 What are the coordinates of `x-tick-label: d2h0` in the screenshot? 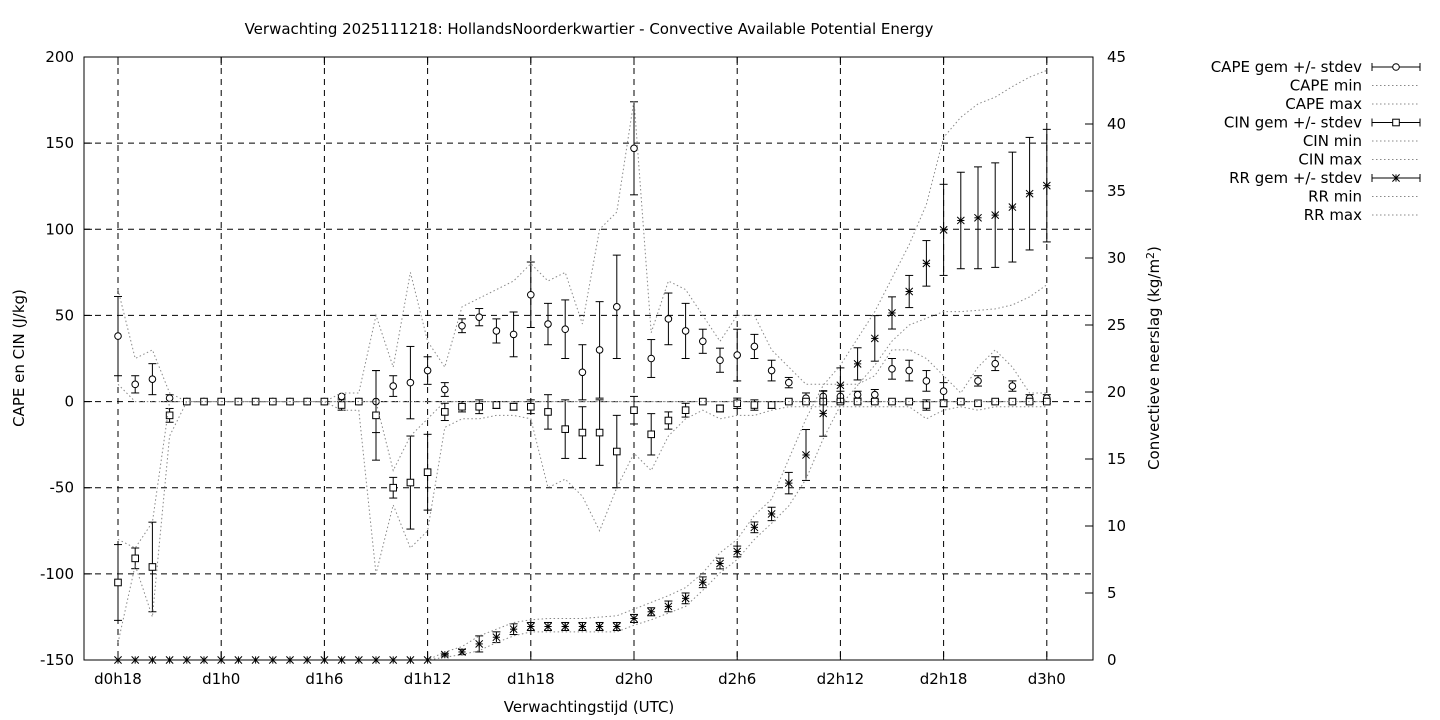 It's located at (634, 679).